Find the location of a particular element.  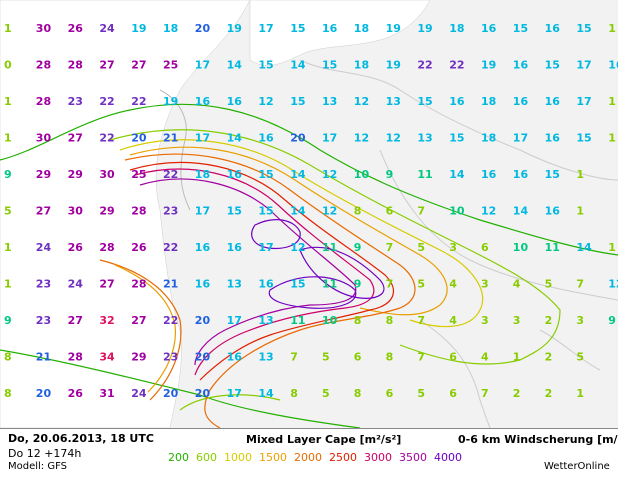

wind-value: 0 is located at coordinates (8, 65).